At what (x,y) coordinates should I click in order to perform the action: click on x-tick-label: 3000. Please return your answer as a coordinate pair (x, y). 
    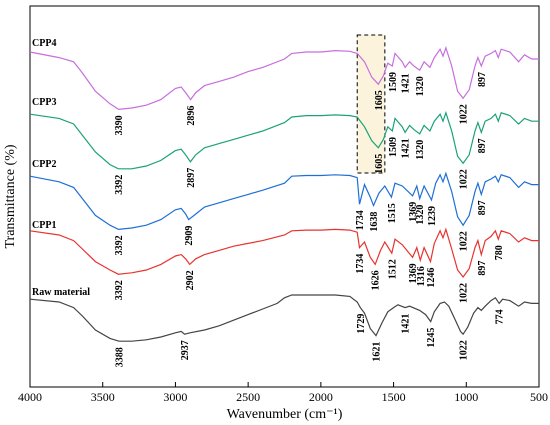
    Looking at the image, I should click on (175, 397).